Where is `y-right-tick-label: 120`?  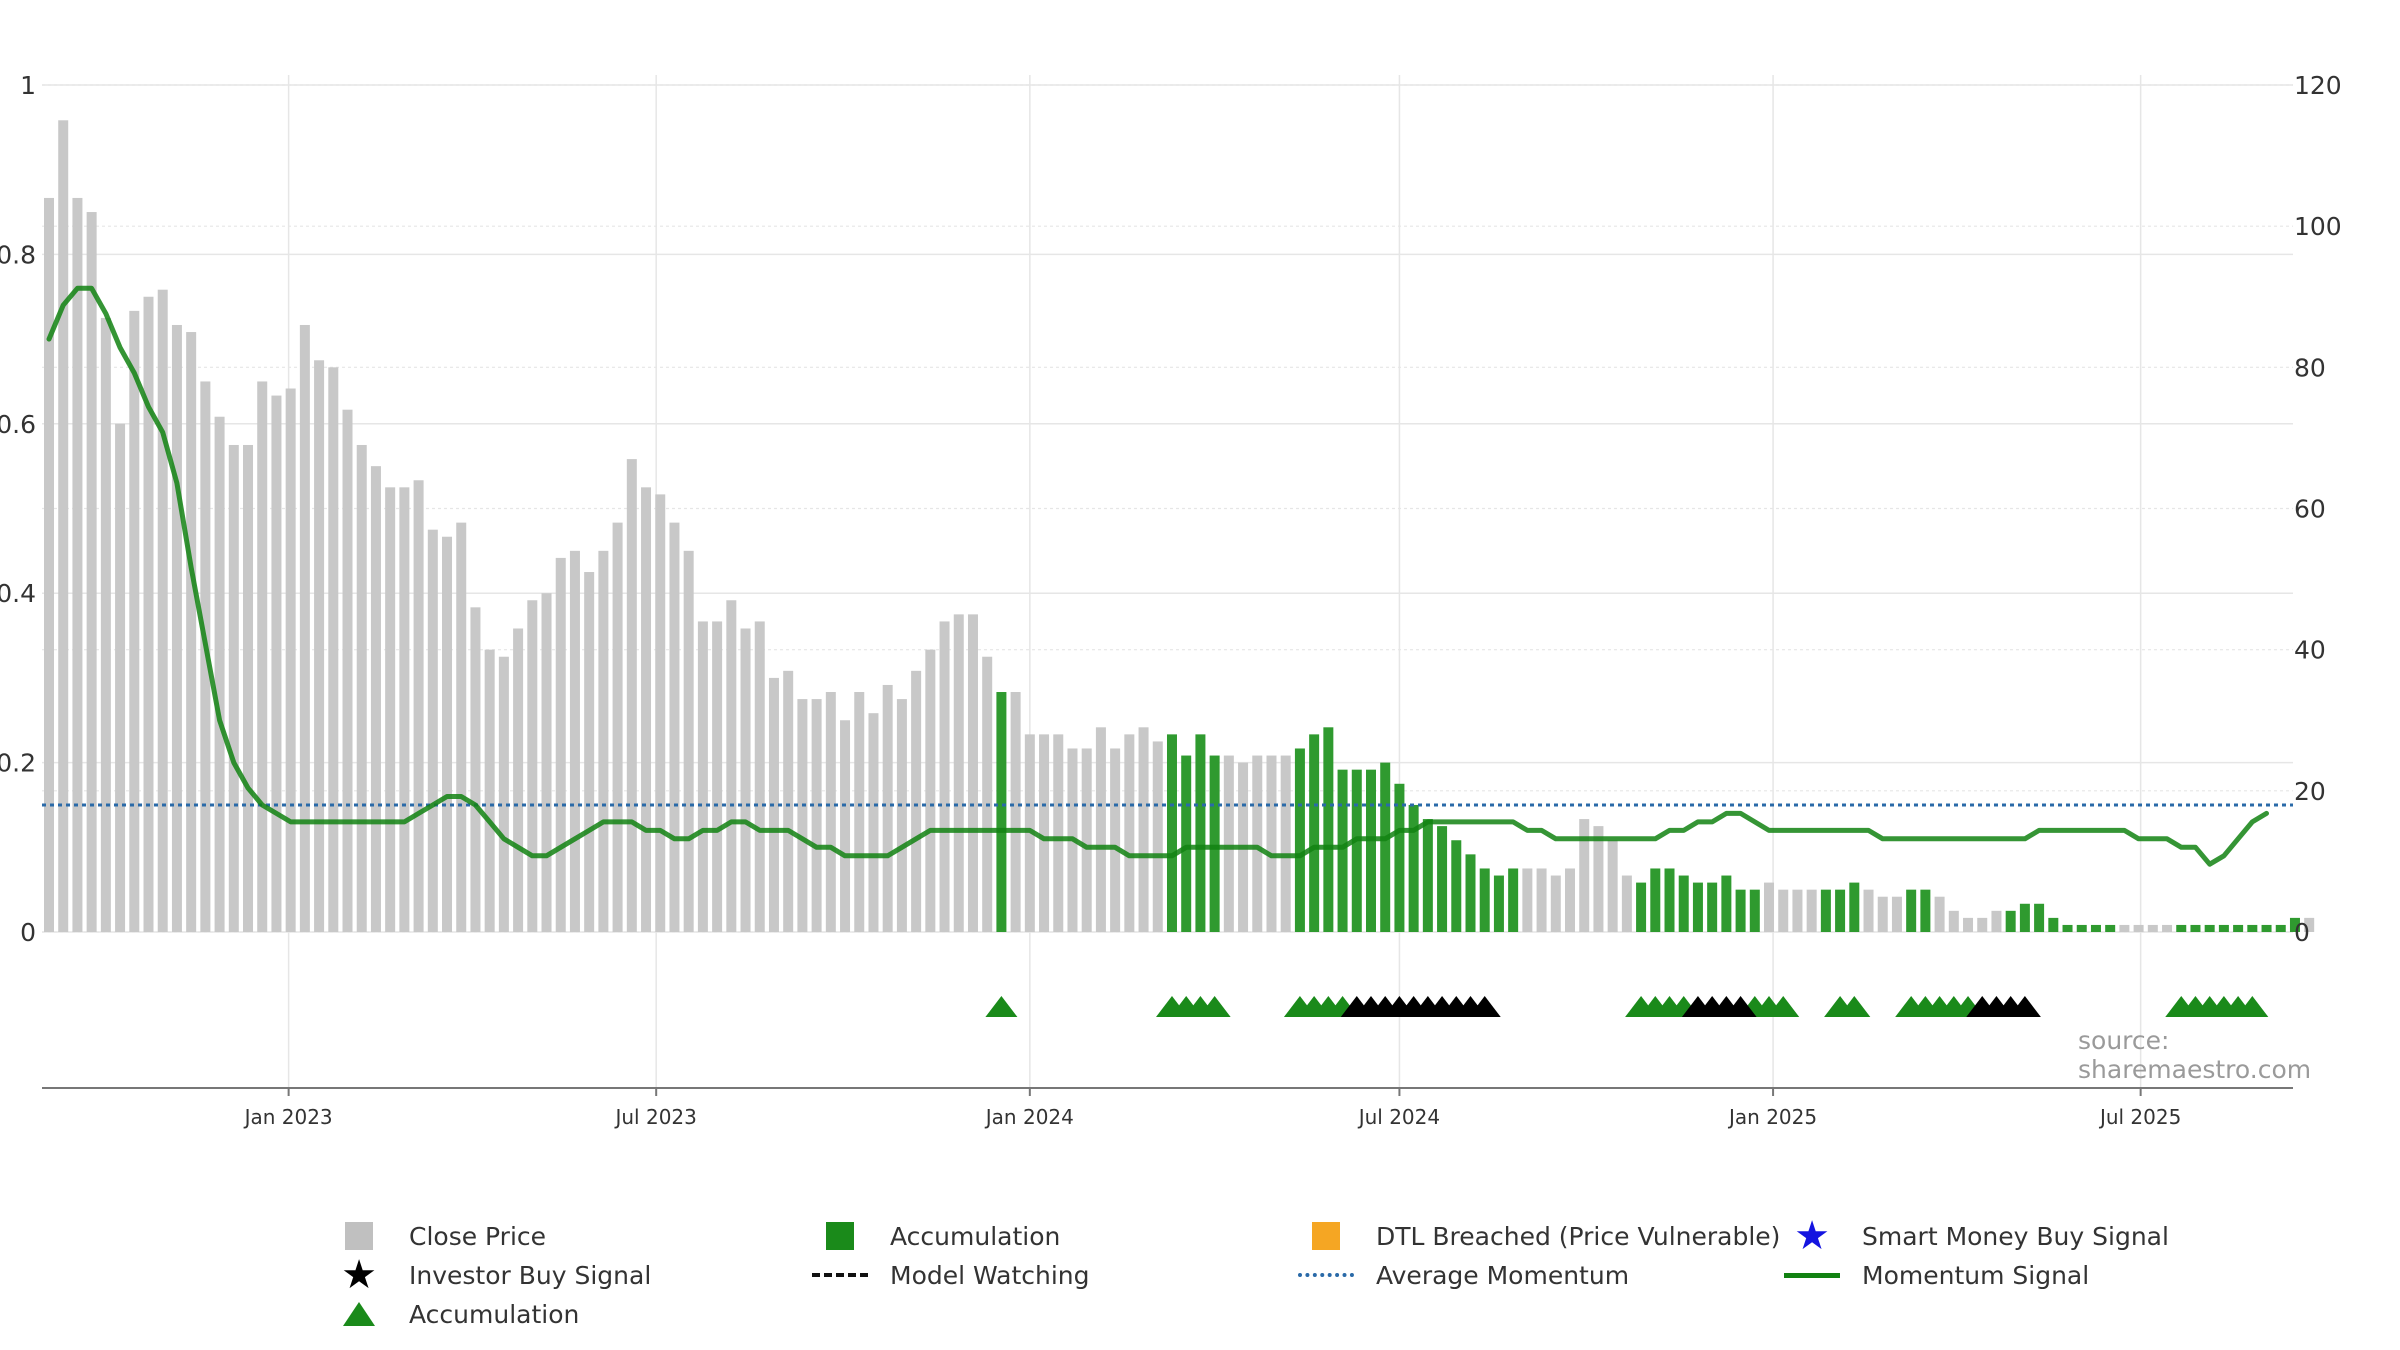 y-right-tick-label: 120 is located at coordinates (2318, 85).